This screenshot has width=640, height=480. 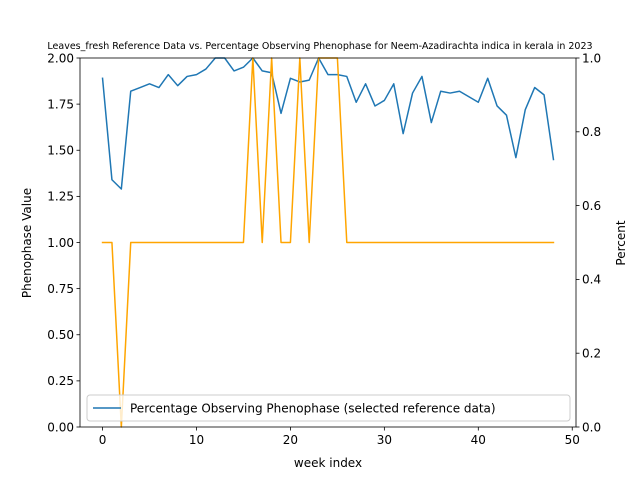 I want to click on x-axis-label: week index, so click(x=328, y=463).